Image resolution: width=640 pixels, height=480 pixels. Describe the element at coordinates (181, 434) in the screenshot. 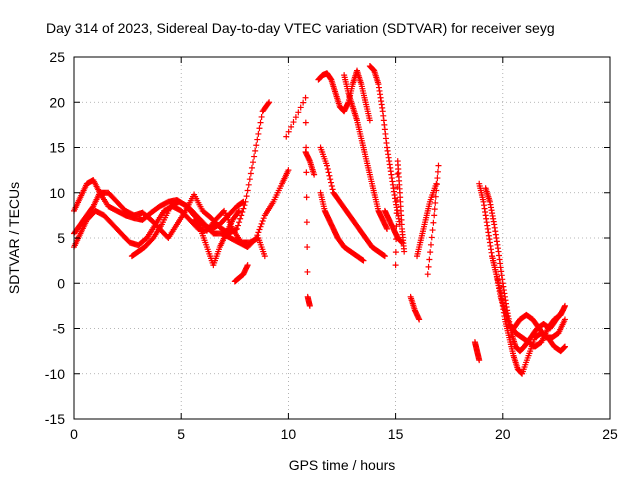

I see `x-tick-label: 5` at that location.